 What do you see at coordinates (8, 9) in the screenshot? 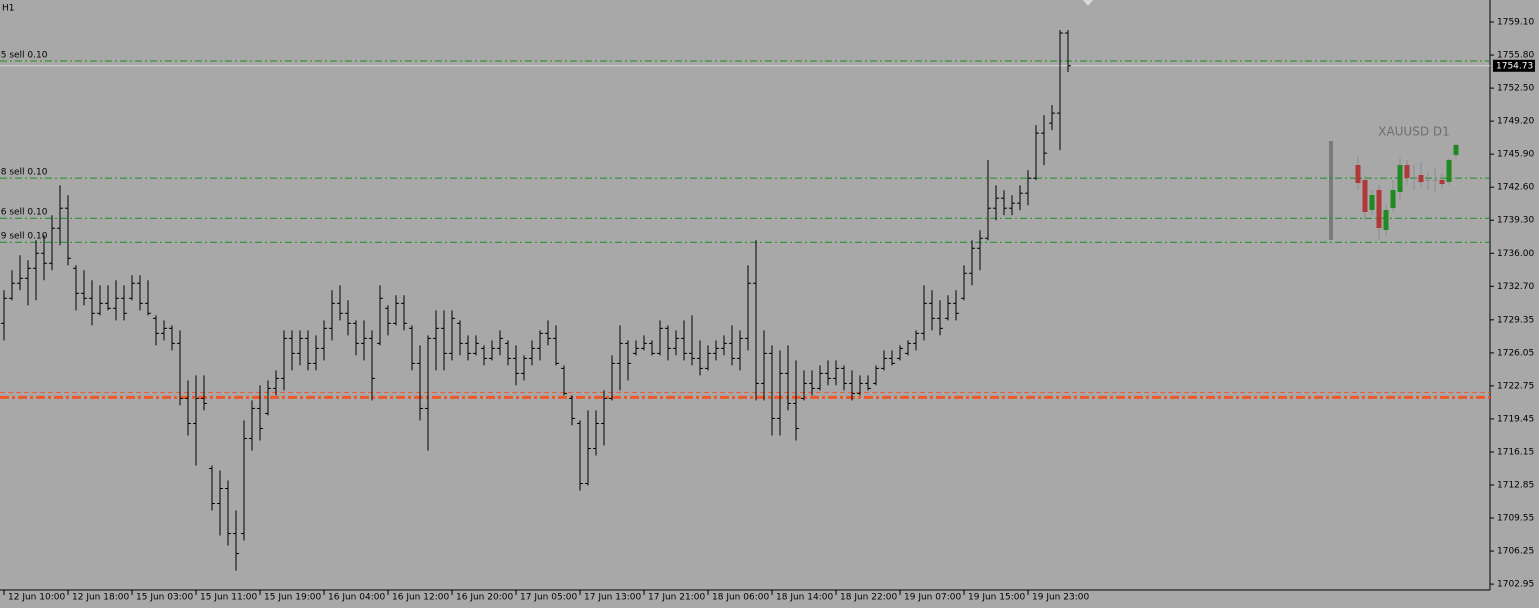
I see `timeframe: H1` at bounding box center [8, 9].